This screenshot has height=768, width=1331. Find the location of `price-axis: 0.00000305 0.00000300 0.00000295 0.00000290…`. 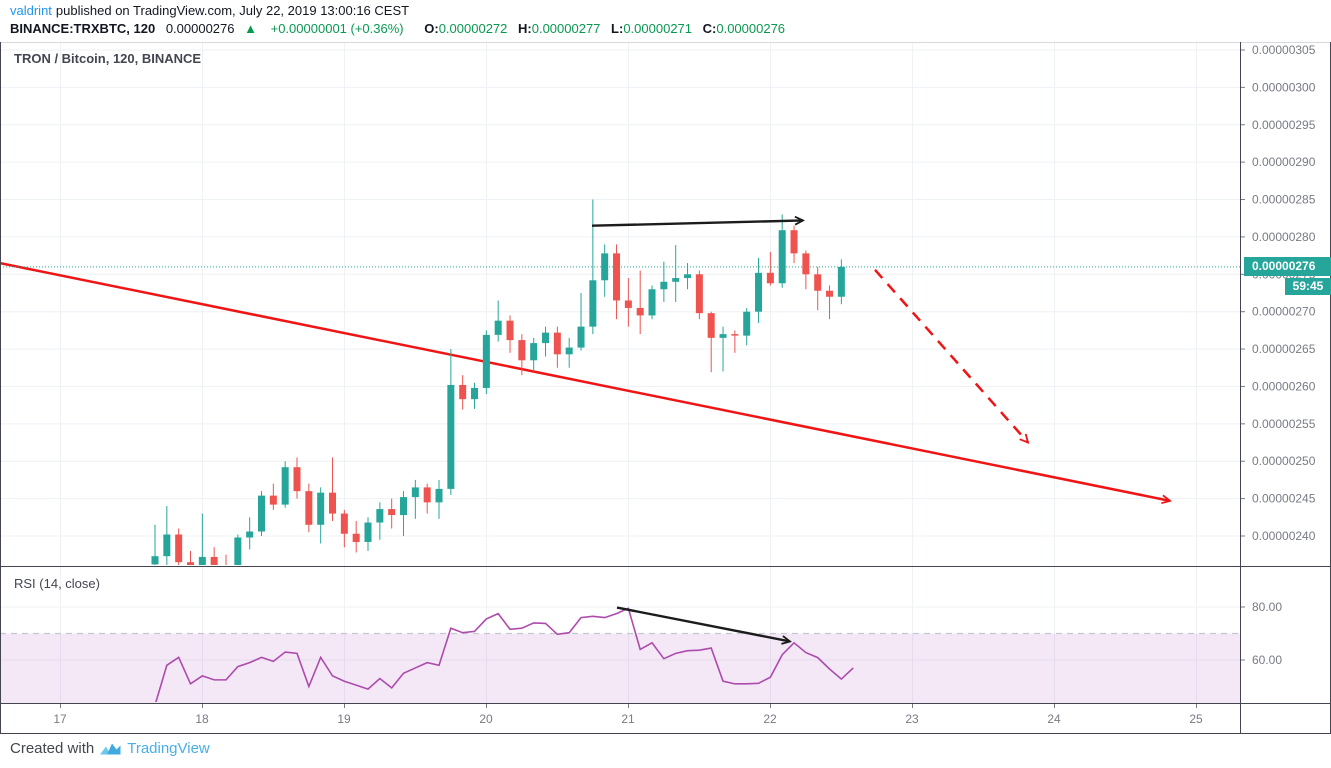

price-axis: 0.00000305 0.00000300 0.00000295 0.00000290… is located at coordinates (1278, 355).